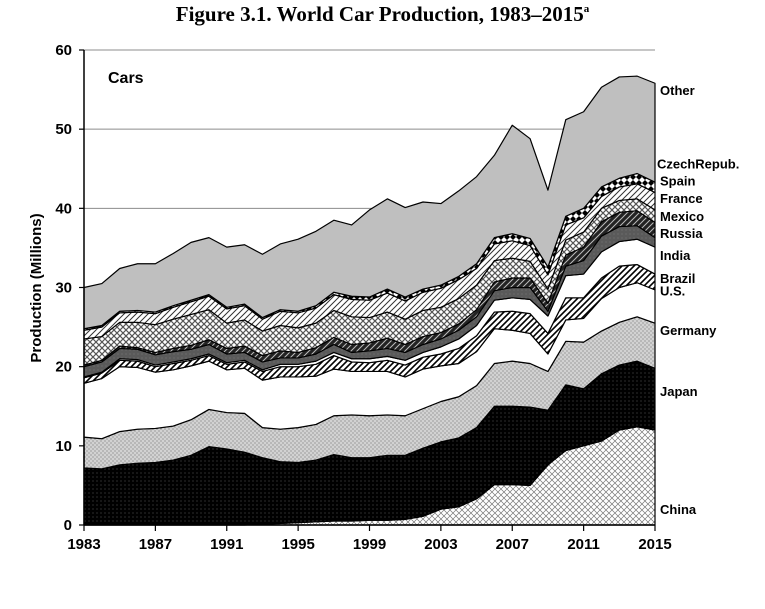 The height and width of the screenshot is (609, 765). What do you see at coordinates (677, 278) in the screenshot?
I see `series-label-brazil: Brazil` at bounding box center [677, 278].